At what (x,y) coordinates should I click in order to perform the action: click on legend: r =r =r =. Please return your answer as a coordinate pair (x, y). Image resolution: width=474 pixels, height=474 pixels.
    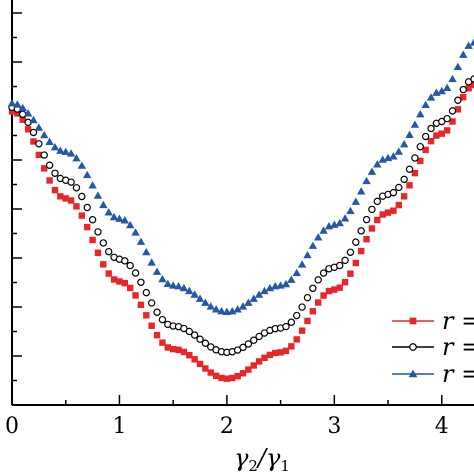
    Looking at the image, I should click on (433, 347).